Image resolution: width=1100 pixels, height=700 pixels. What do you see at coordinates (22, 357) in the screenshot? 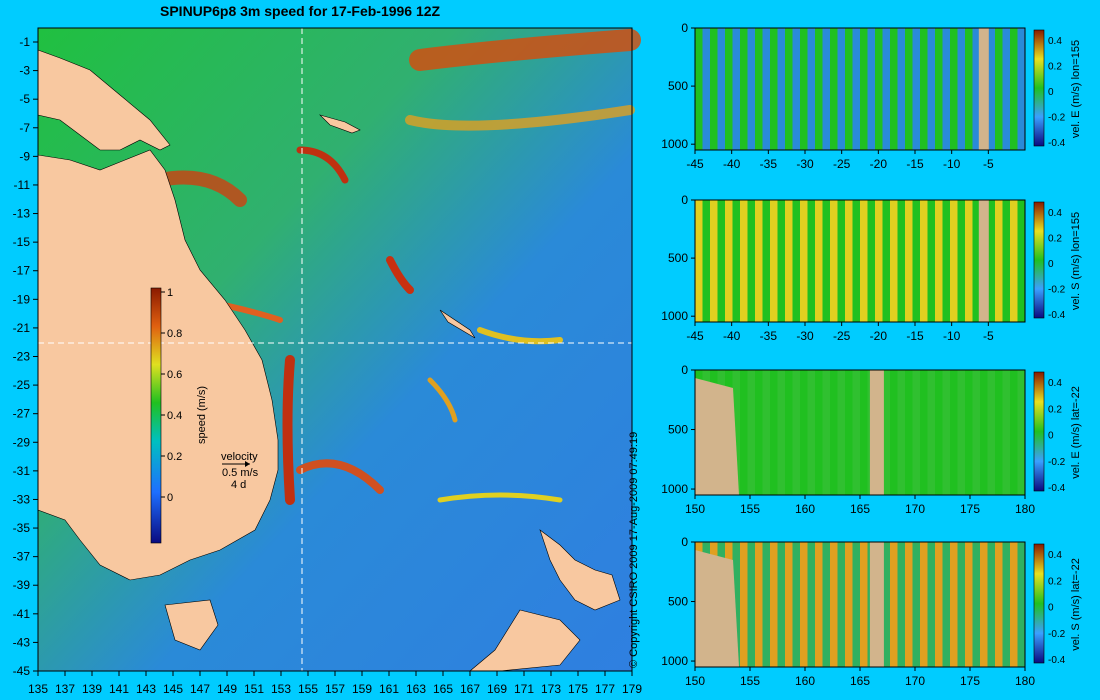
I see `map-lat-tick-label: -23` at bounding box center [22, 357].